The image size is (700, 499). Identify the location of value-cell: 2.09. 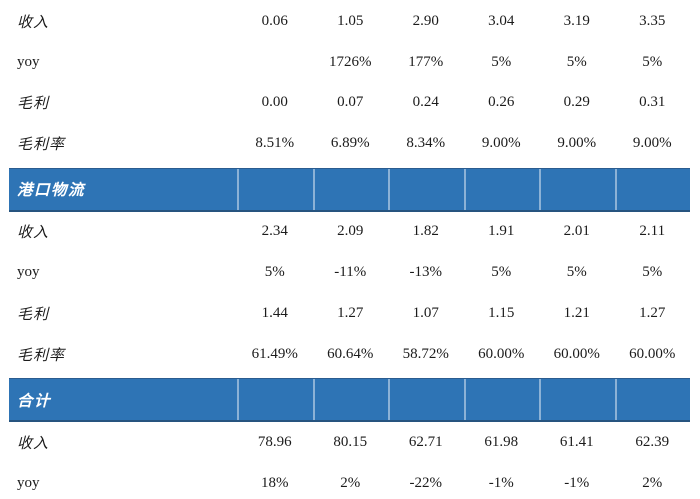
(350, 231).